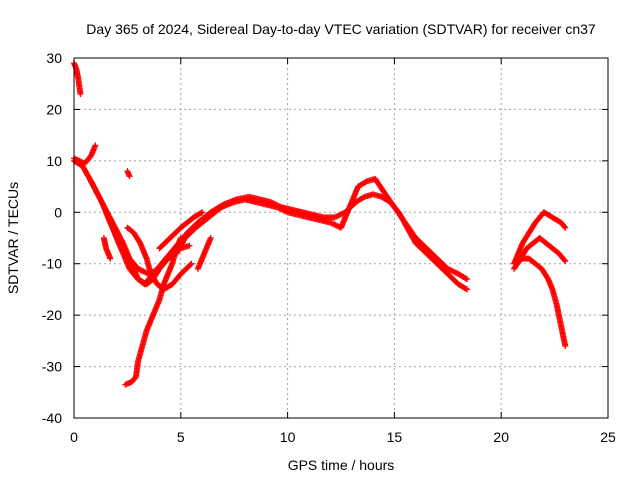 This screenshot has height=480, width=640. I want to click on y-tick-label: 30, so click(54, 58).